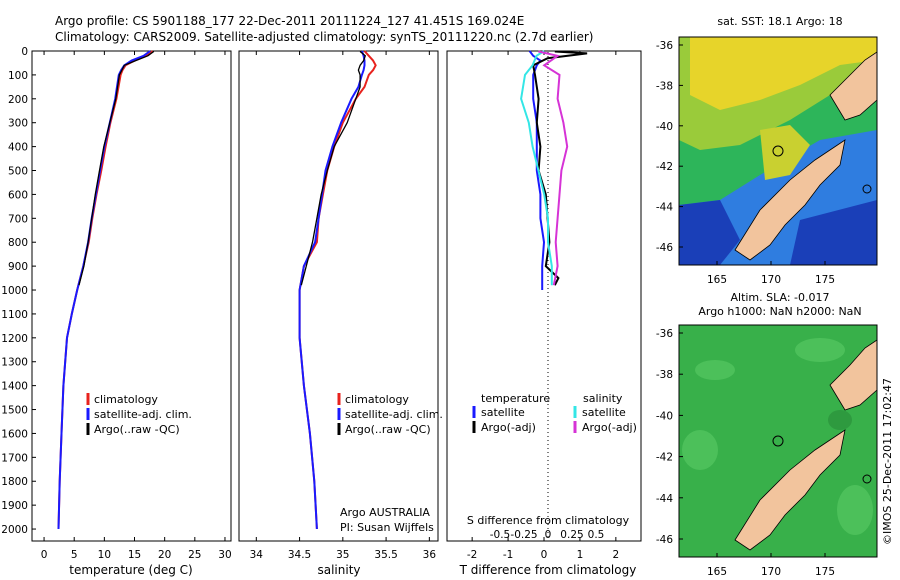 The height and width of the screenshot is (580, 900). Describe the element at coordinates (18, 100) in the screenshot. I see `temperature-ytick-label: 200` at that location.